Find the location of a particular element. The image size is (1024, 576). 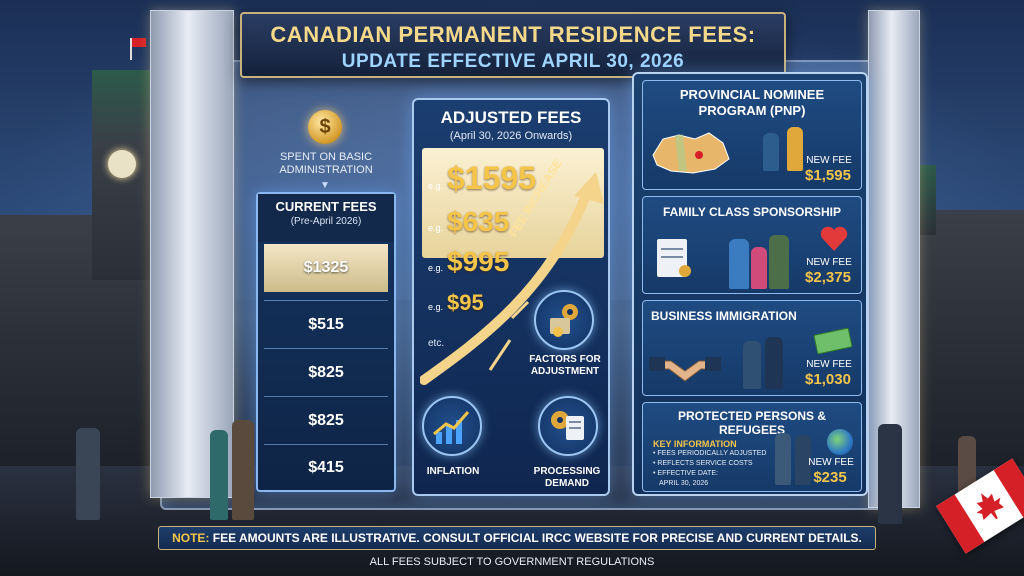

etc-label: etc. is located at coordinates (436, 343).